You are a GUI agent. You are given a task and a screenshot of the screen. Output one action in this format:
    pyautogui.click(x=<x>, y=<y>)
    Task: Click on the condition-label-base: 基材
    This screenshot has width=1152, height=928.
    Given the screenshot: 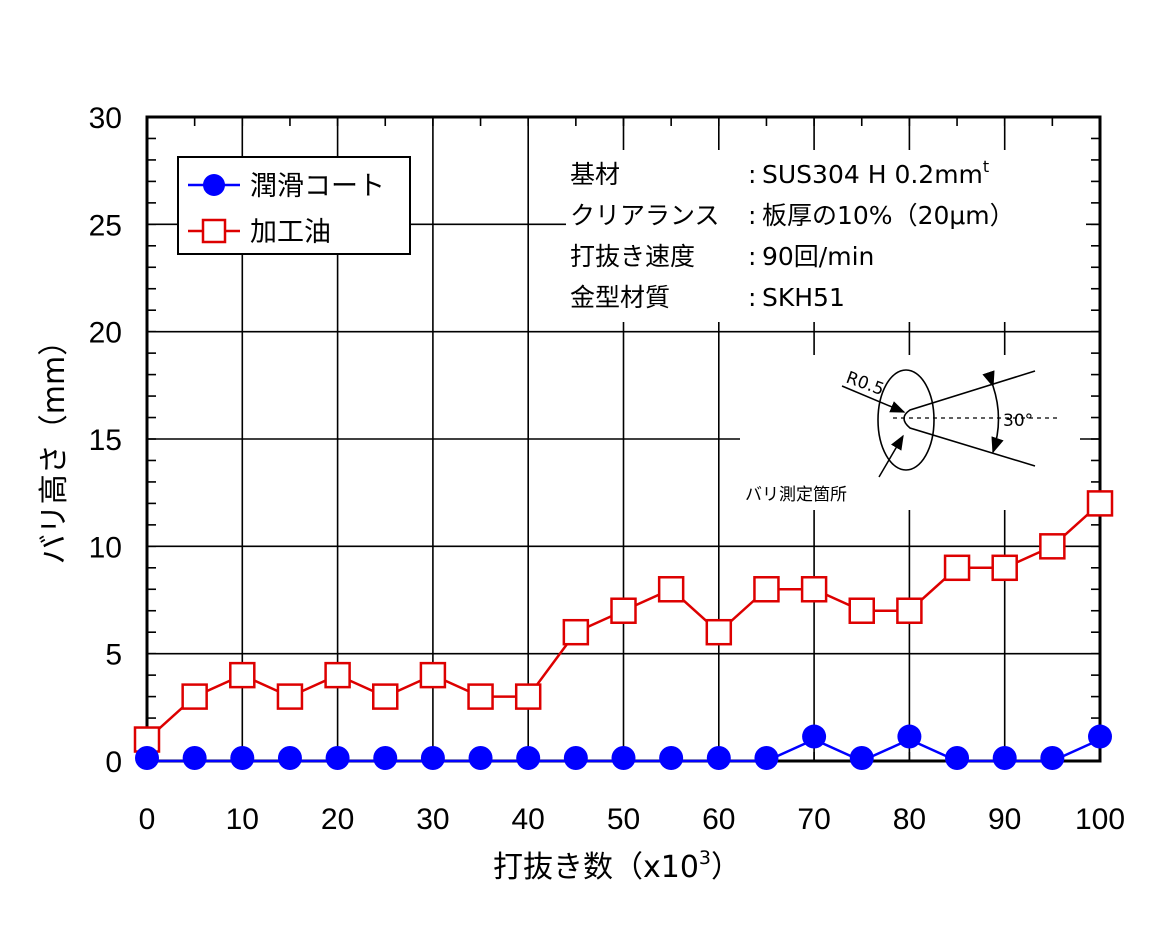 What is the action you would take?
    pyautogui.click(x=595, y=174)
    